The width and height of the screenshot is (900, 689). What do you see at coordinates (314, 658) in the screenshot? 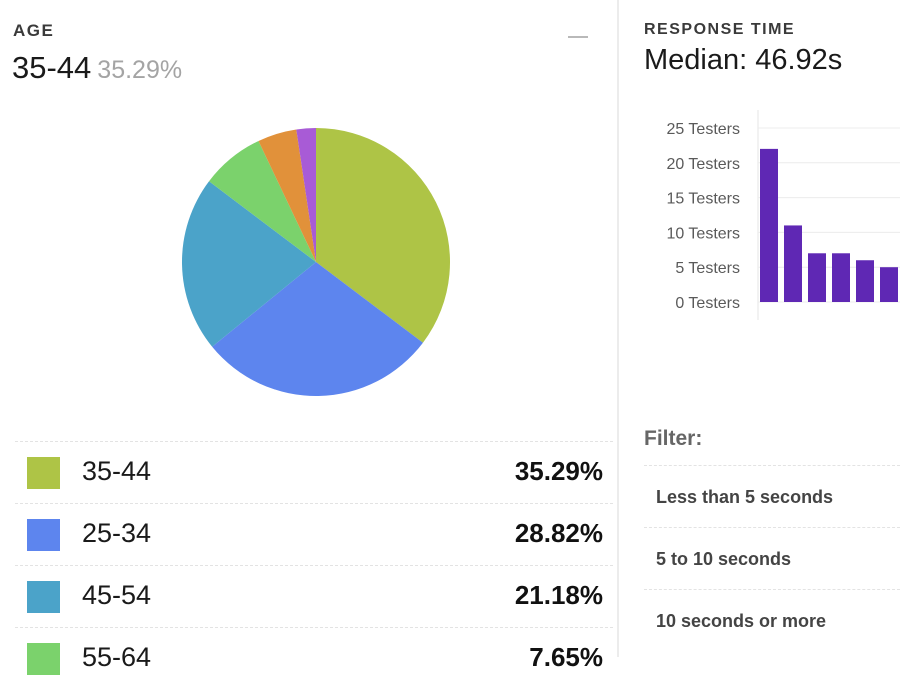
I see `legend-row-55-64: 55-64 7.65%` at bounding box center [314, 658].